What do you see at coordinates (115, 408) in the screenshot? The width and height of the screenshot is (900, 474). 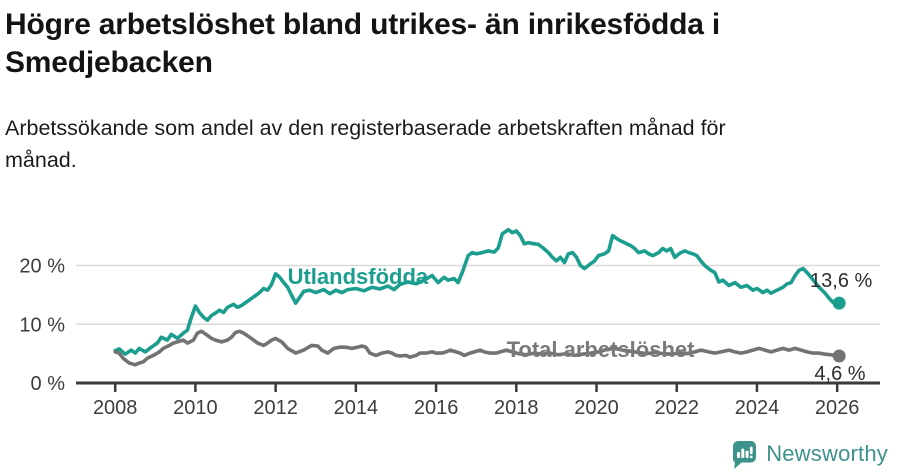 I see `x-axis-tick-label: 2008` at bounding box center [115, 408].